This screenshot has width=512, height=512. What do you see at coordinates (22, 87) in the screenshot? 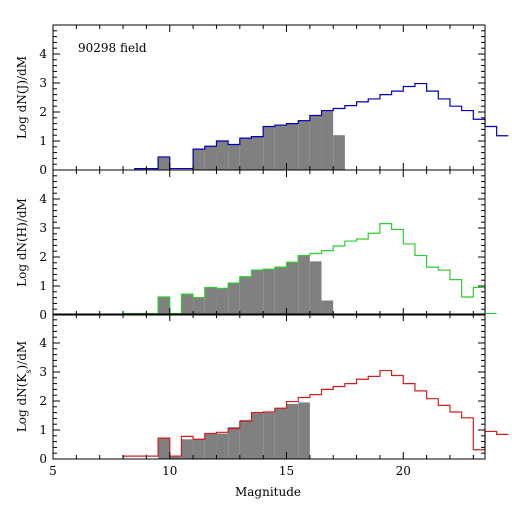
I see `ylabel-band: J` at bounding box center [22, 87].